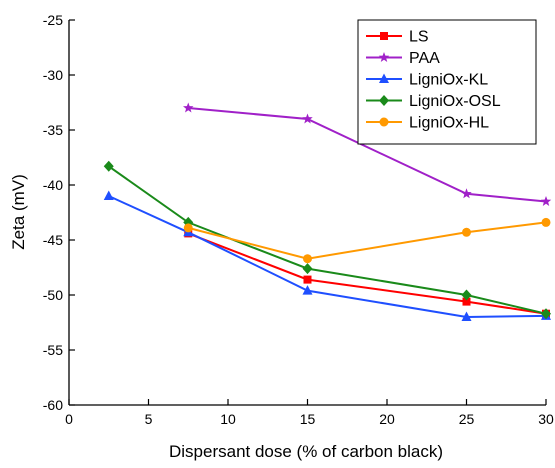 The width and height of the screenshot is (555, 468). I want to click on series-line-ls, so click(367, 273).